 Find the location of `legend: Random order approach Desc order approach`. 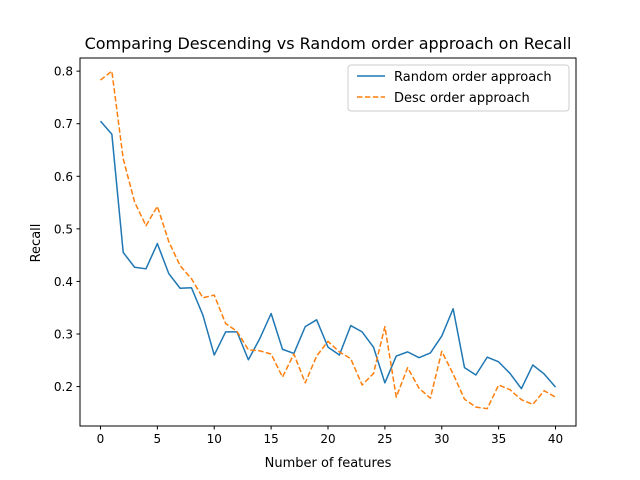

legend: Random order approach Desc order approach is located at coordinates (458, 88).